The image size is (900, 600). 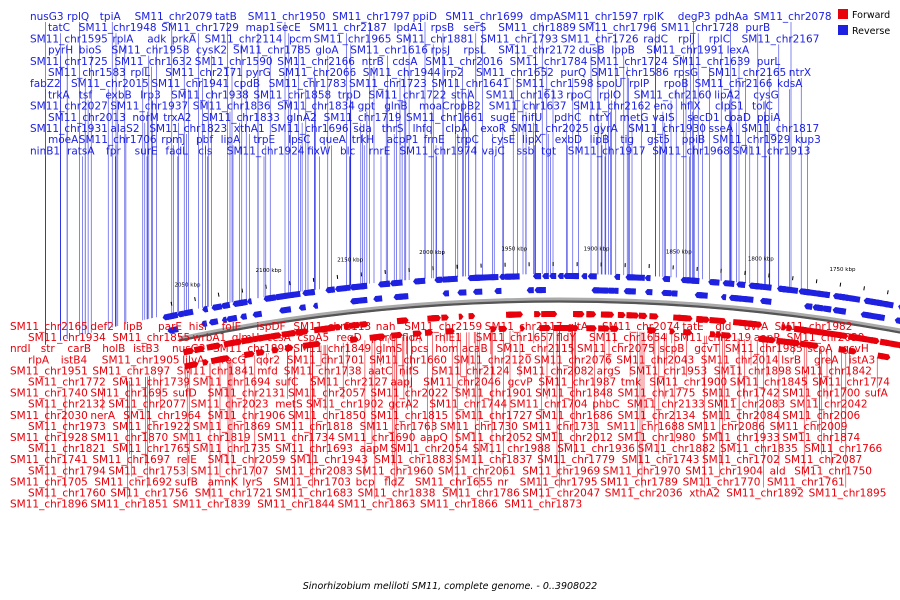 What do you see at coordinates (429, 449) in the screenshot?
I see `forward-gene-label: SM11_chr2054` at bounding box center [429, 449].